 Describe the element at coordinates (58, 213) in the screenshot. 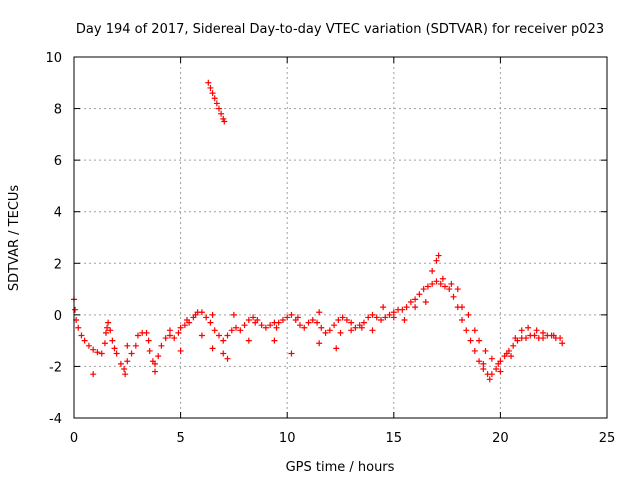

I see `y-tick-label: 4` at that location.